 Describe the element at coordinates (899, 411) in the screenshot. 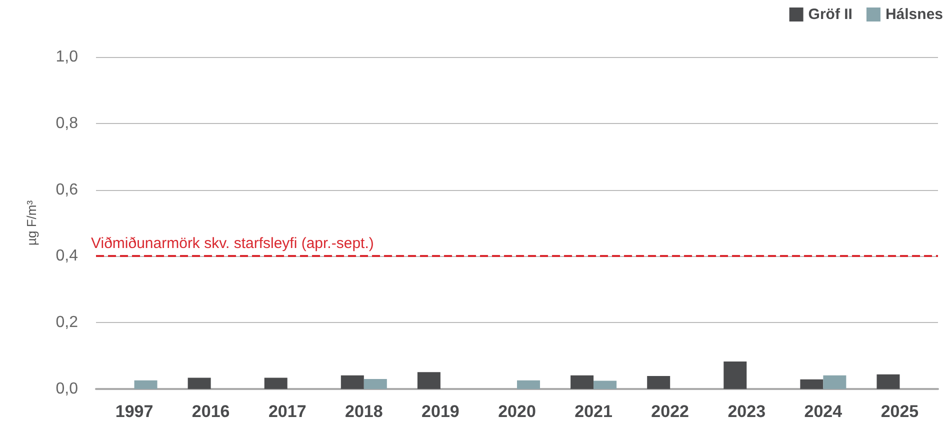

I see `x-tick-label: 2025` at that location.